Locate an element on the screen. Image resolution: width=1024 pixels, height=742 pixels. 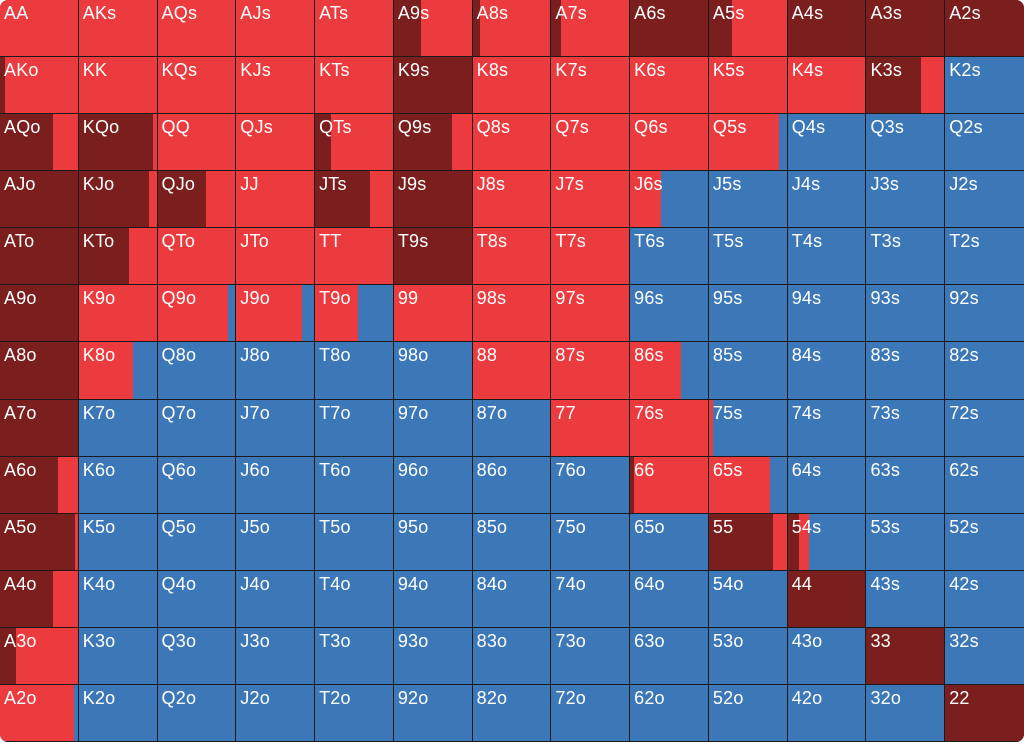
hand-cell-97s: 97s is located at coordinates (591, 314).